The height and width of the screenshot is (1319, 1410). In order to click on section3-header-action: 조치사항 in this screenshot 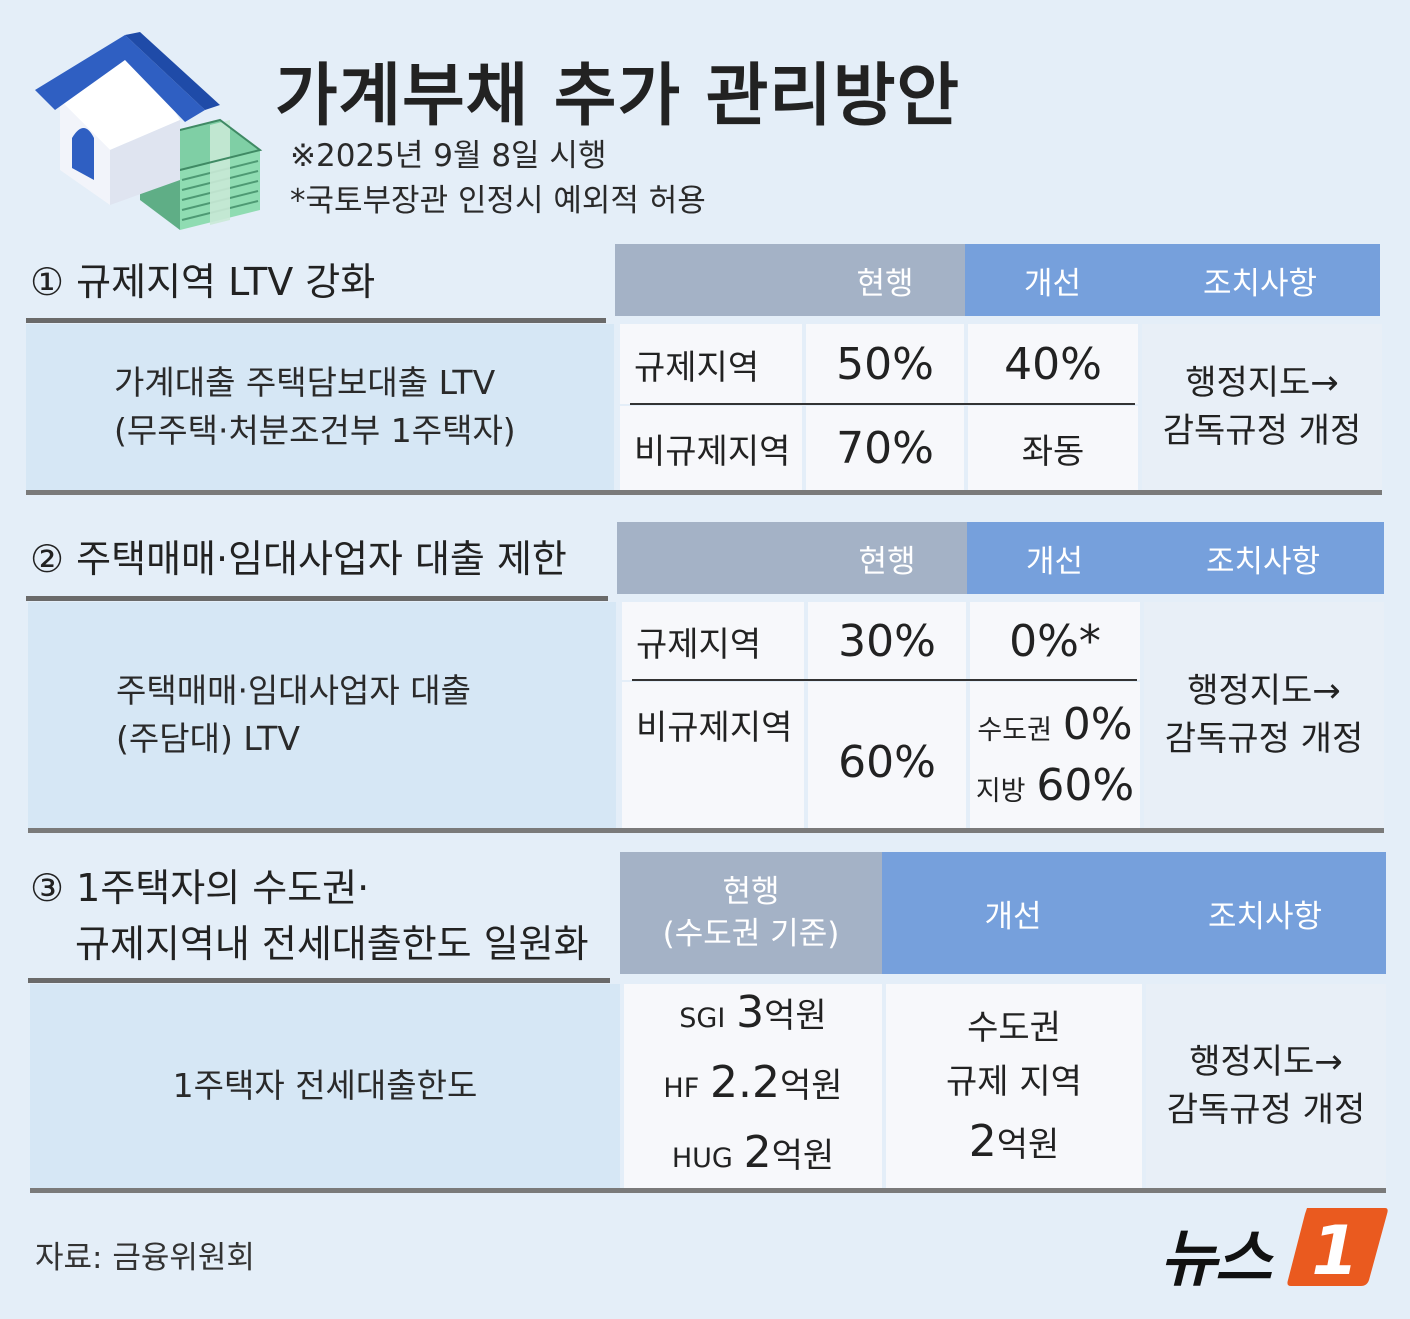, I will do `click(1265, 913)`.